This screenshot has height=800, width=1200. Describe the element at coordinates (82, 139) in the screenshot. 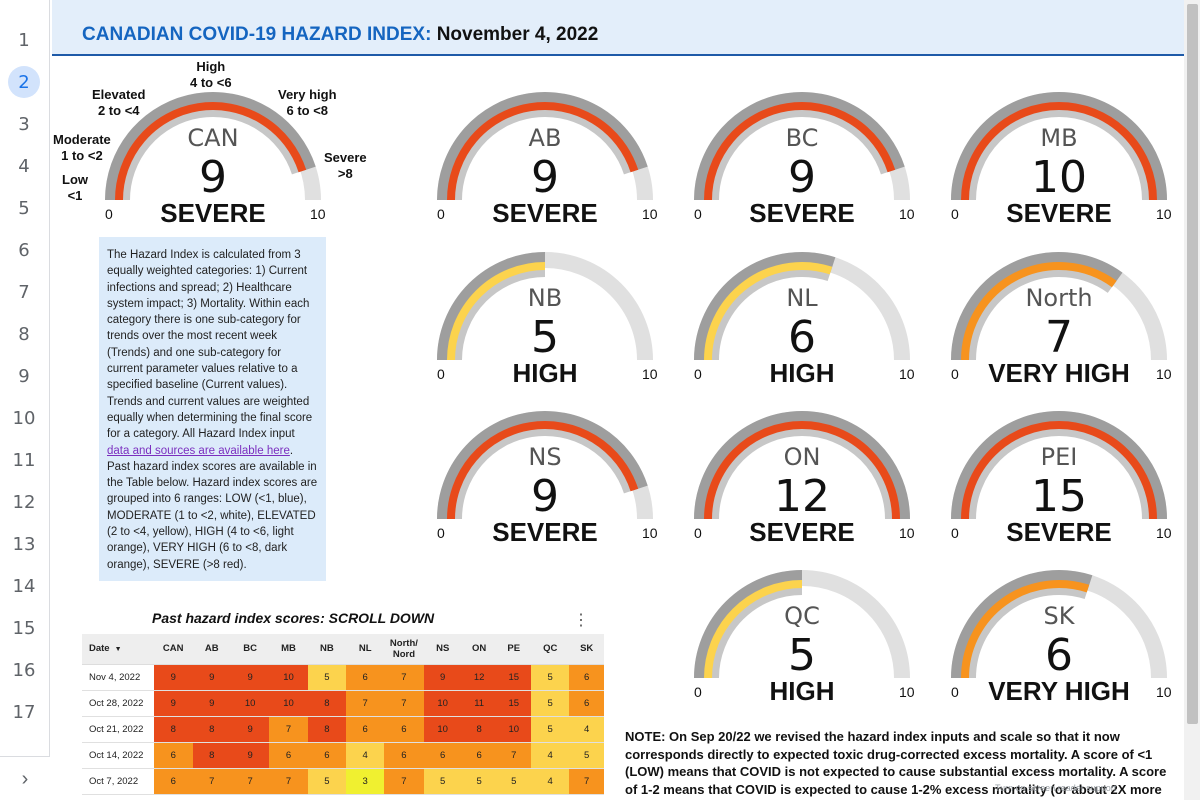

I see `range-name: Moderate` at that location.